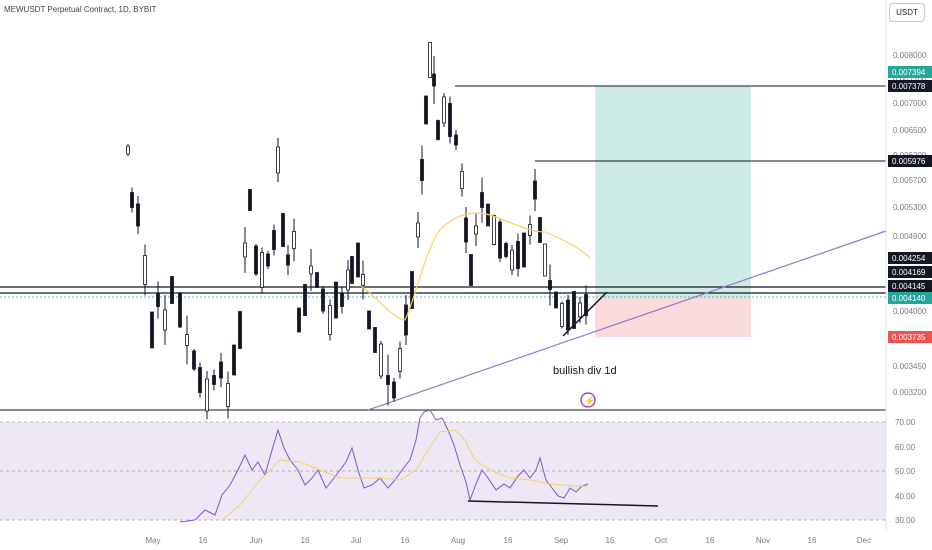 This screenshot has height=550, width=932. Describe the element at coordinates (905, 496) in the screenshot. I see `rsi-tick: 40.00` at that location.